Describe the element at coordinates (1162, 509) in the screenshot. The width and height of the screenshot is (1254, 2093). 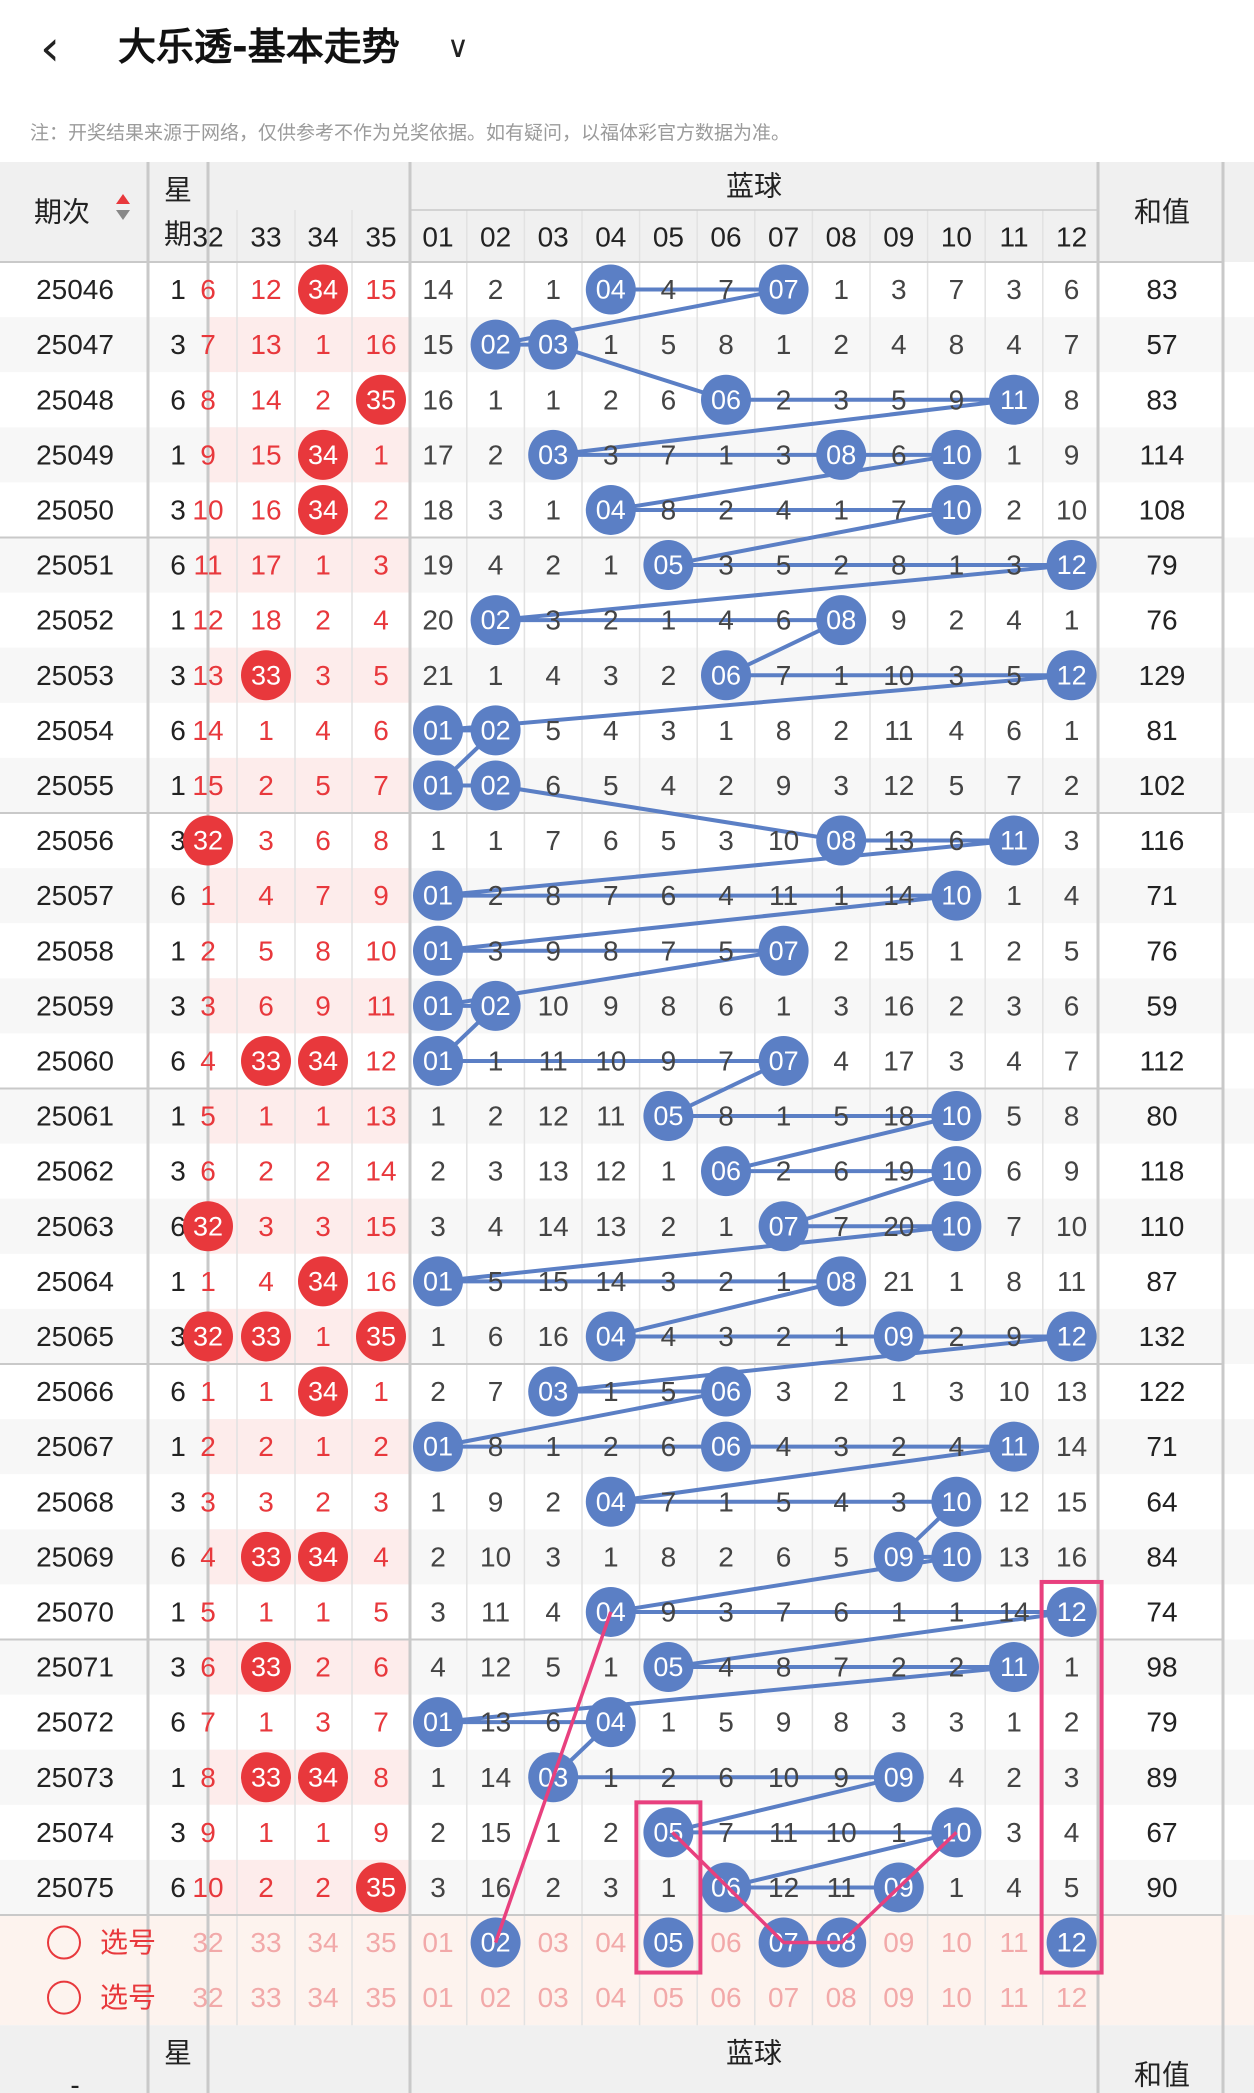
I see `sum-cell: 108` at that location.